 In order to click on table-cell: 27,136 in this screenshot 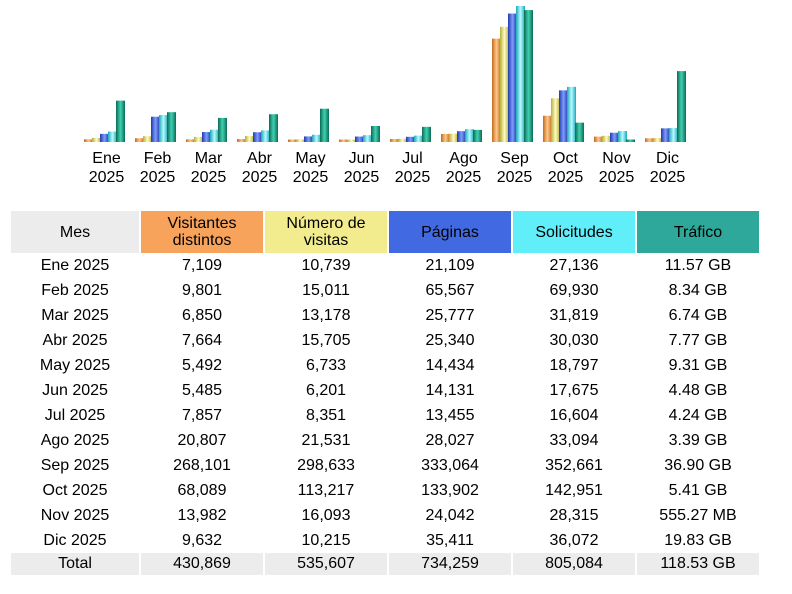, I will do `click(574, 265)`.